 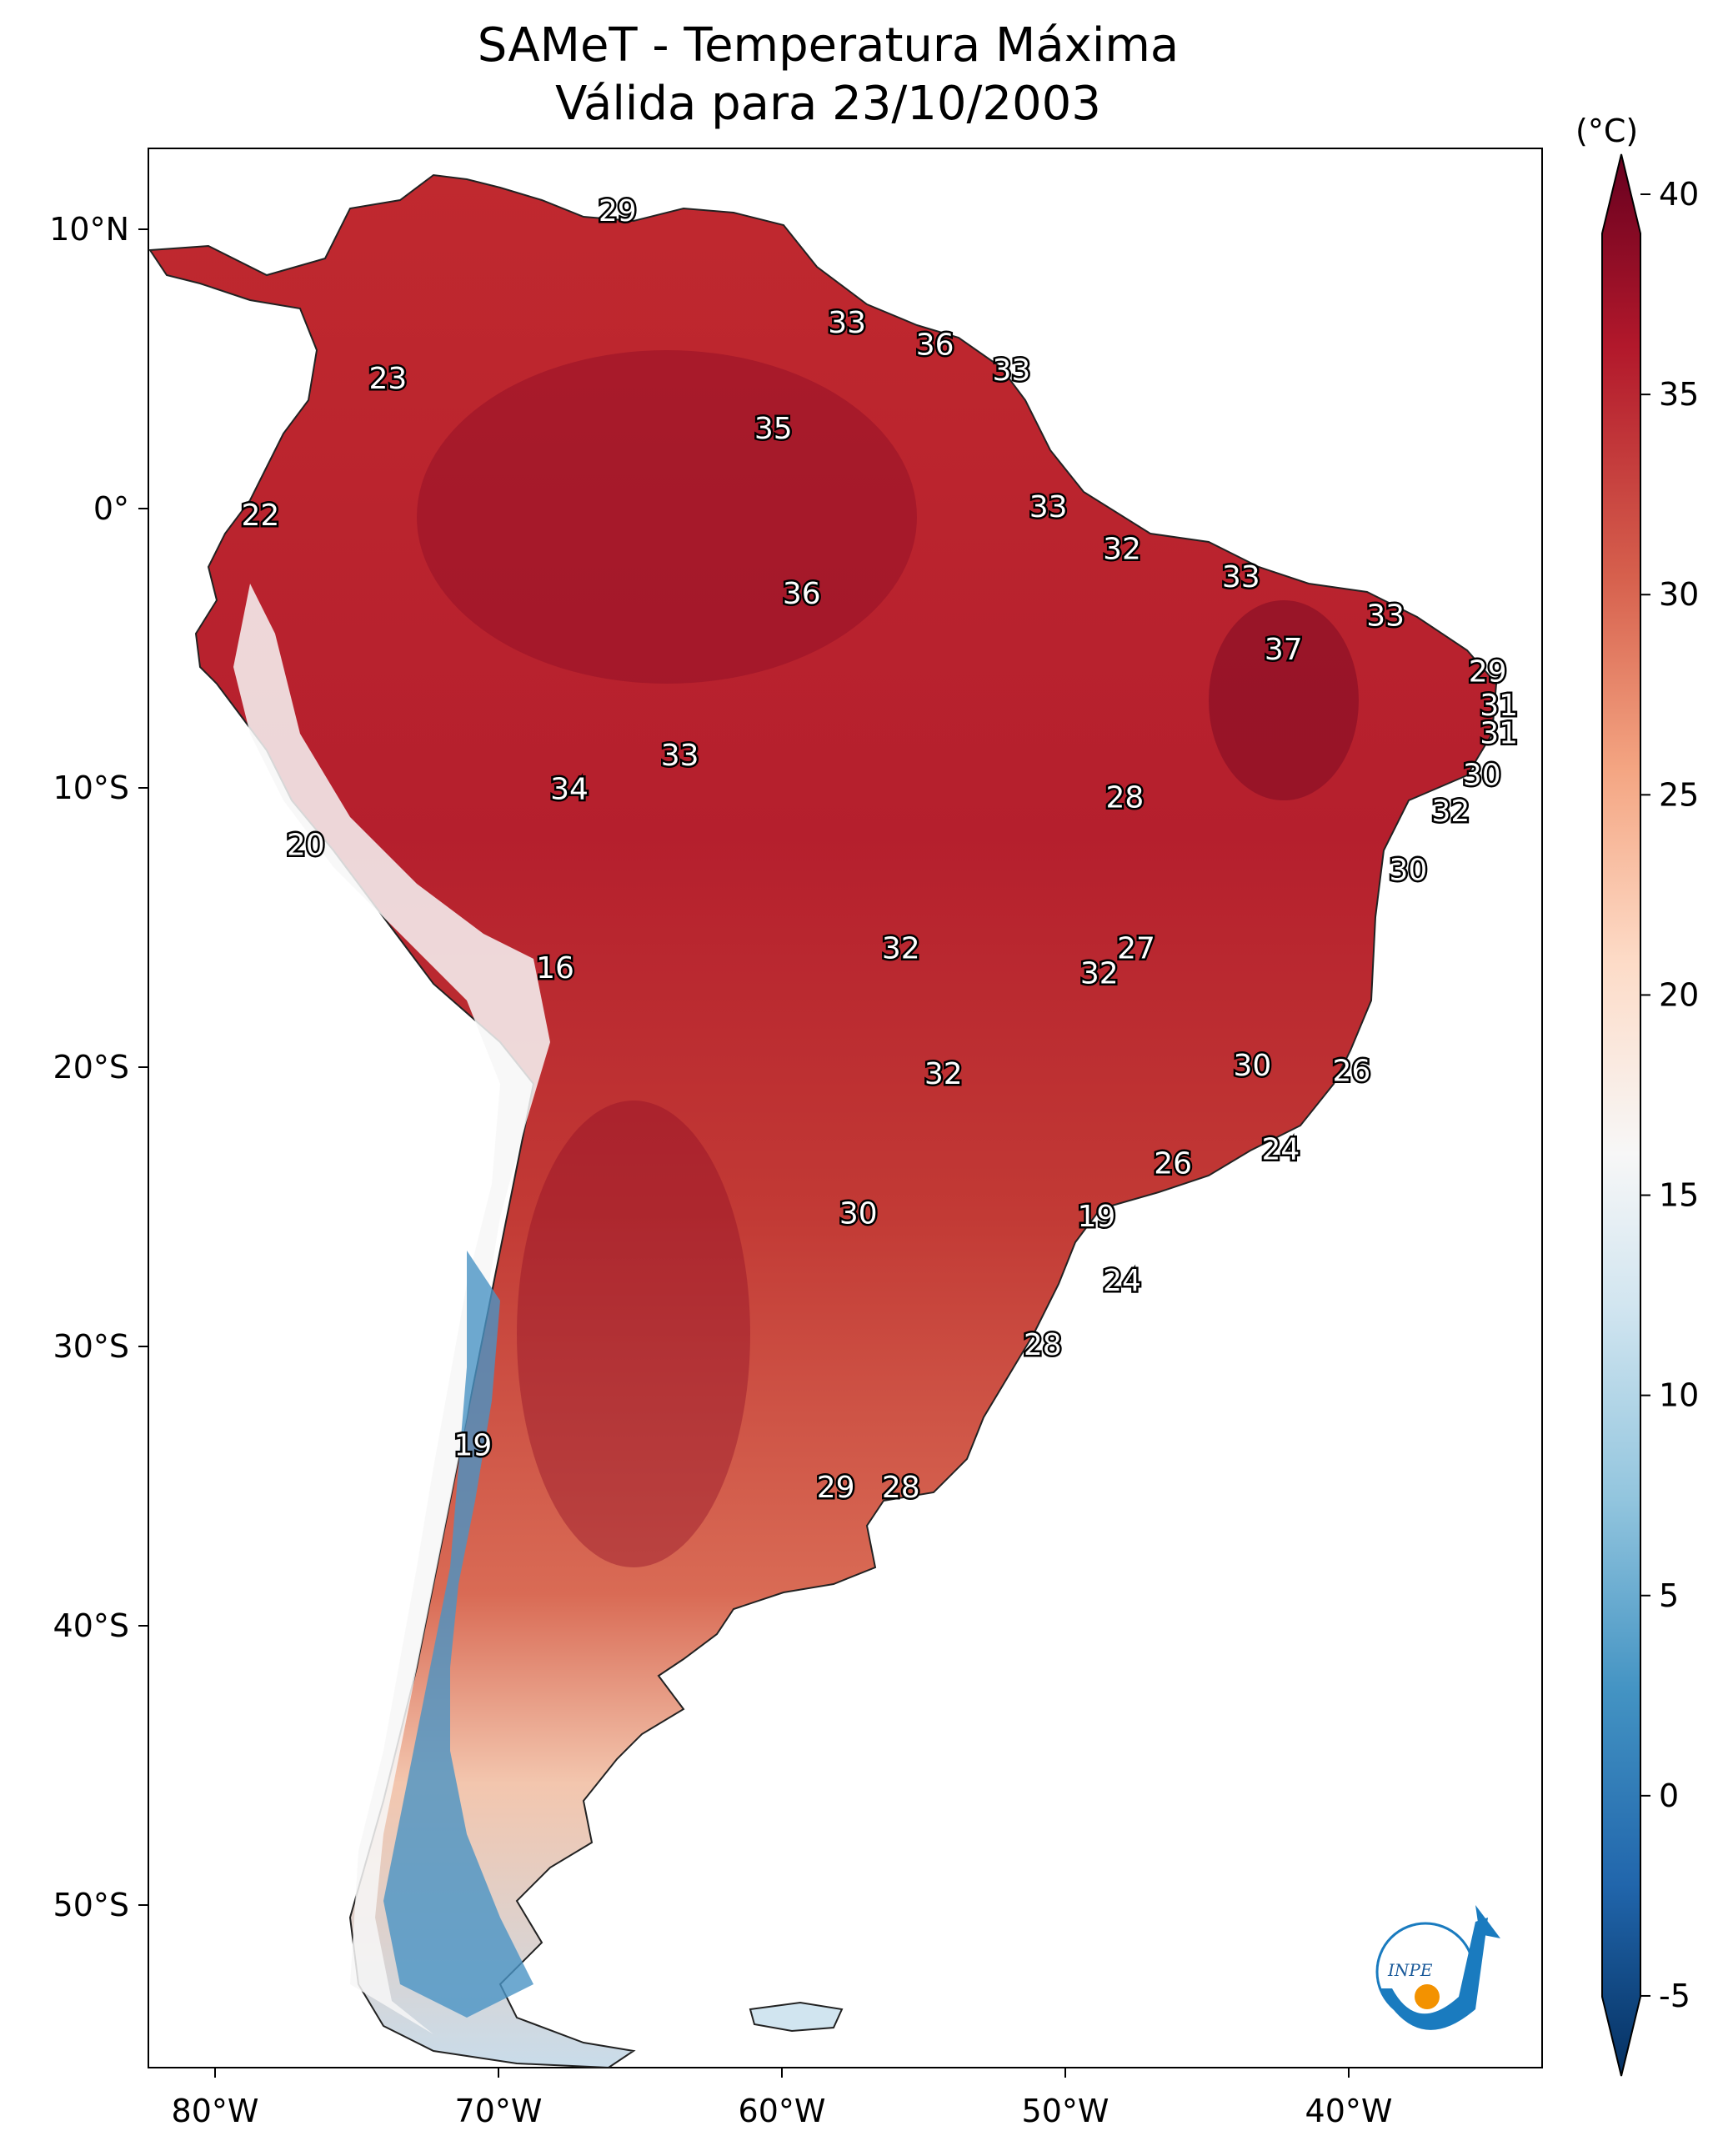 I want to click on temperature-value-label: 34, so click(x=569, y=789).